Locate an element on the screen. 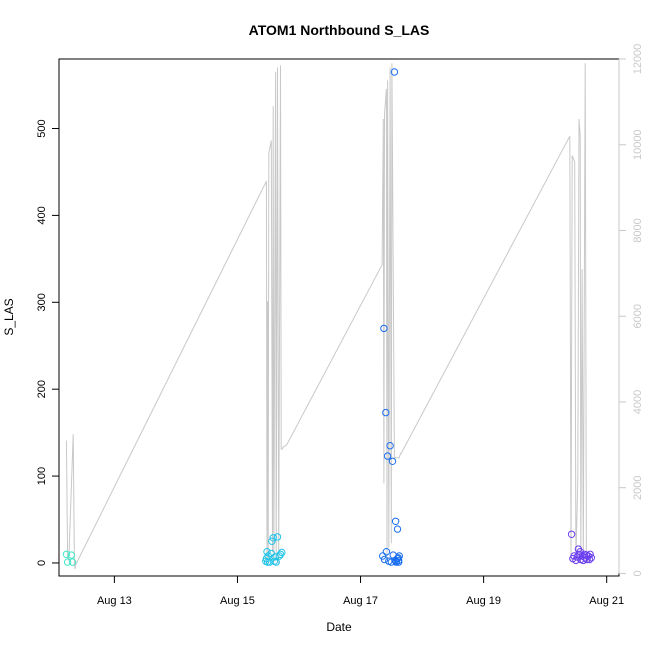 This screenshot has width=650, height=650. y-tick-label-4: 400 is located at coordinates (42, 215).